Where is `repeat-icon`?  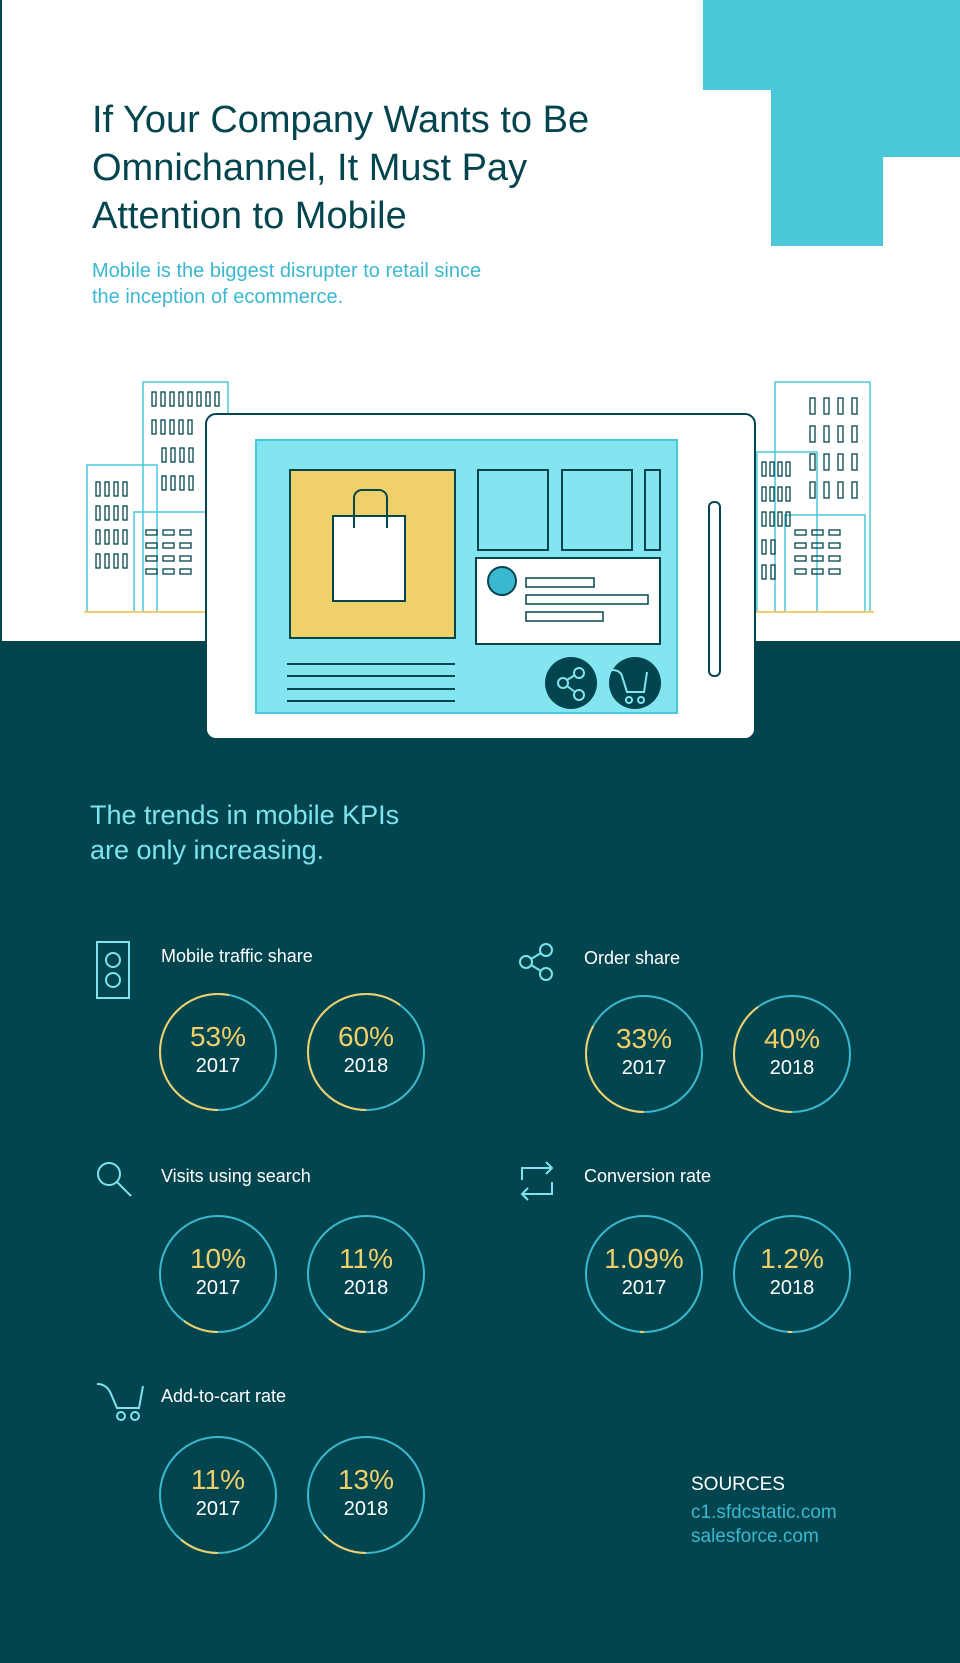
repeat-icon is located at coordinates (543, 1192).